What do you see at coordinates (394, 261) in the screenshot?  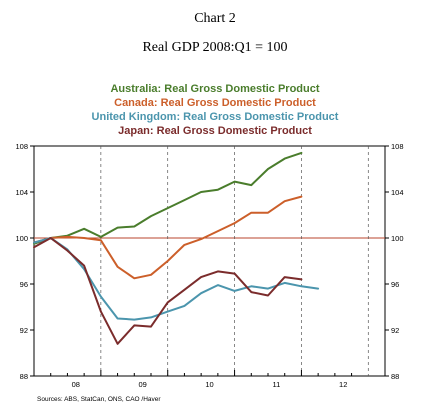 I see `y-axis-right: 88 92 96 100 104 108` at bounding box center [394, 261].